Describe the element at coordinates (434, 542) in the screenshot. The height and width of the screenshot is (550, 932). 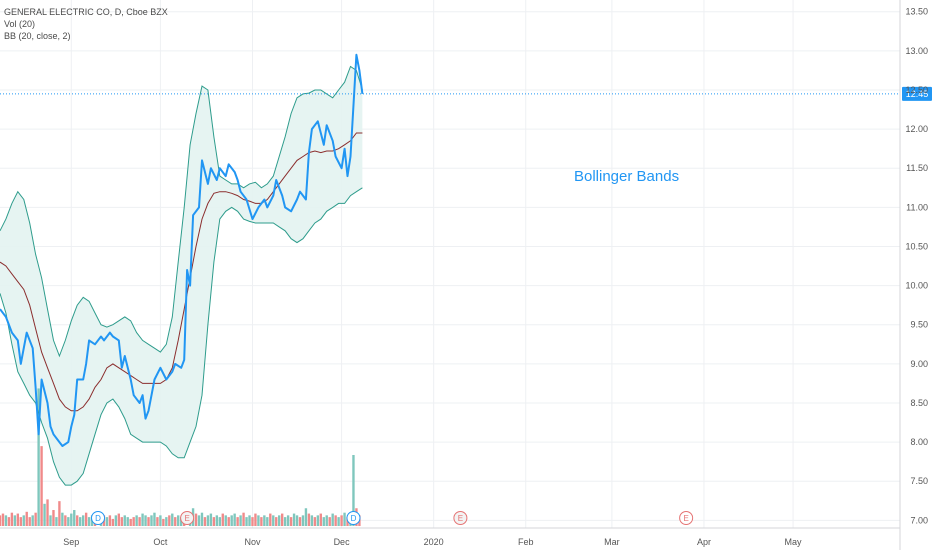
I see `x-tick-label: 2020` at that location.